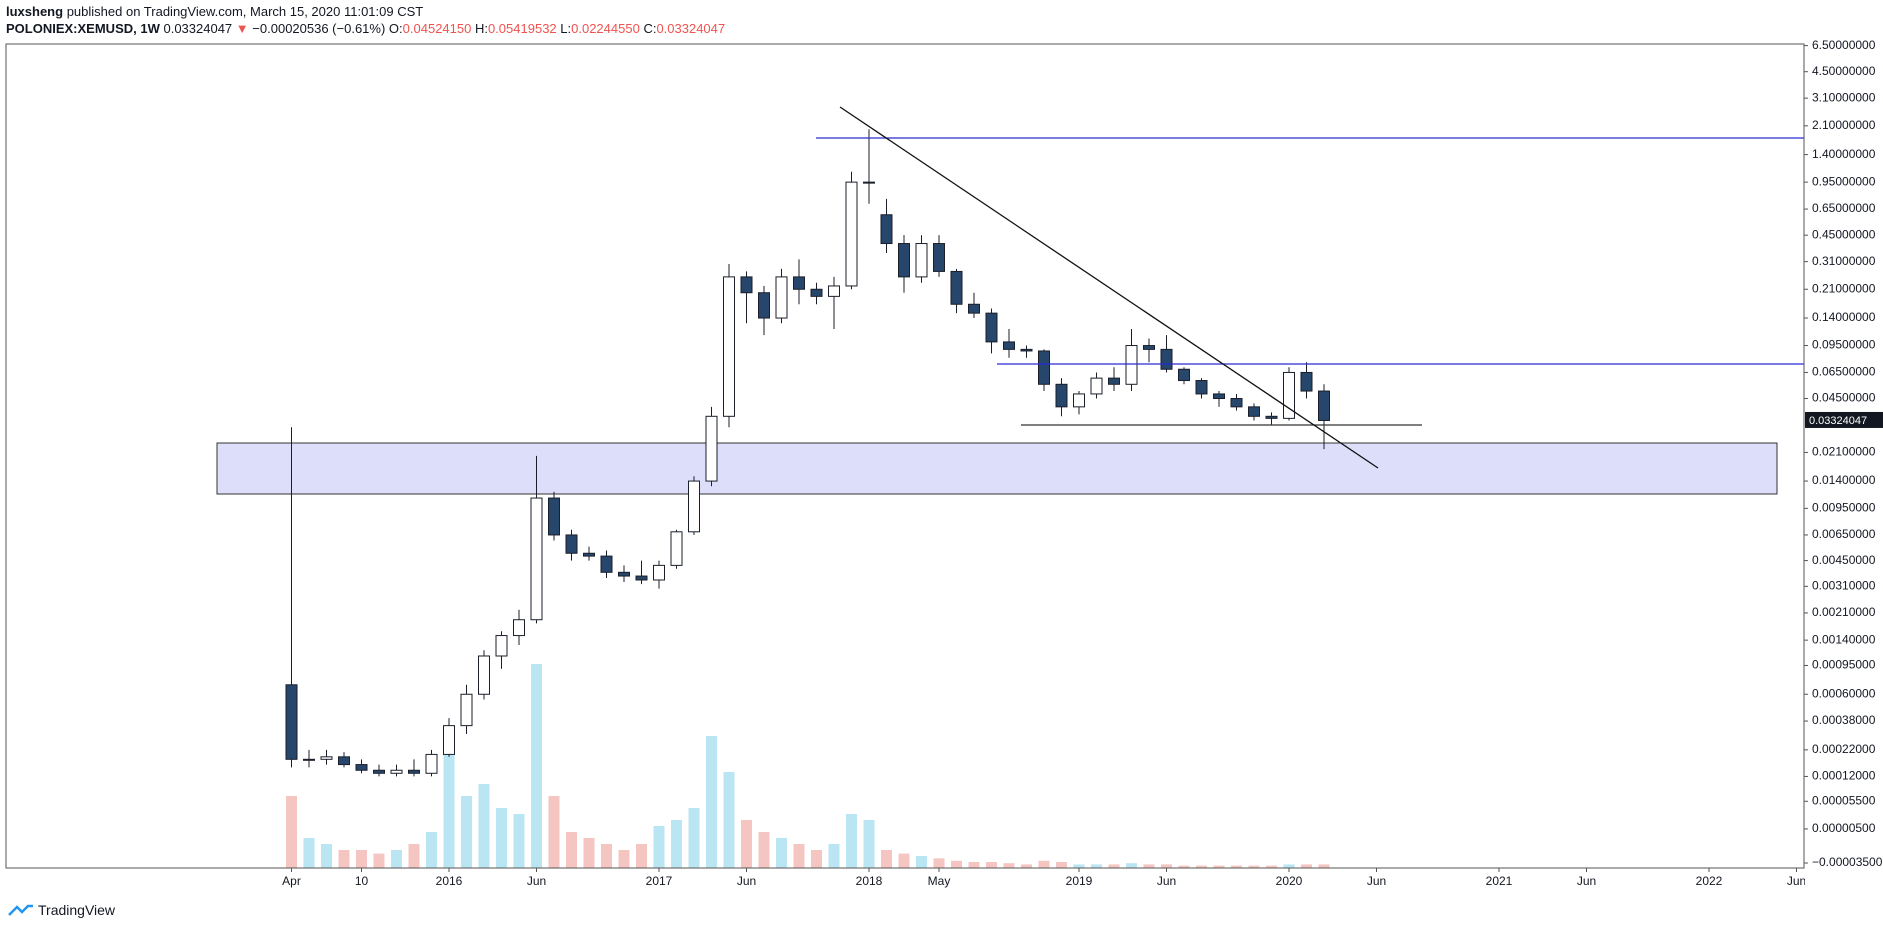 The width and height of the screenshot is (1883, 930). Describe the element at coordinates (1844, 97) in the screenshot. I see `y-tick-label: 3.10000000` at that location.